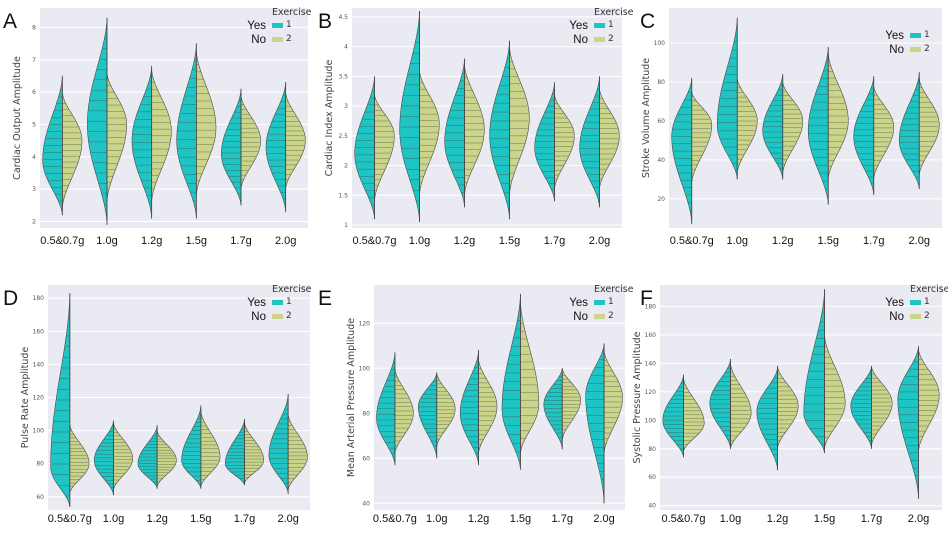  What do you see at coordinates (651, 306) in the screenshot?
I see `y-tick-label: 180` at bounding box center [651, 306].